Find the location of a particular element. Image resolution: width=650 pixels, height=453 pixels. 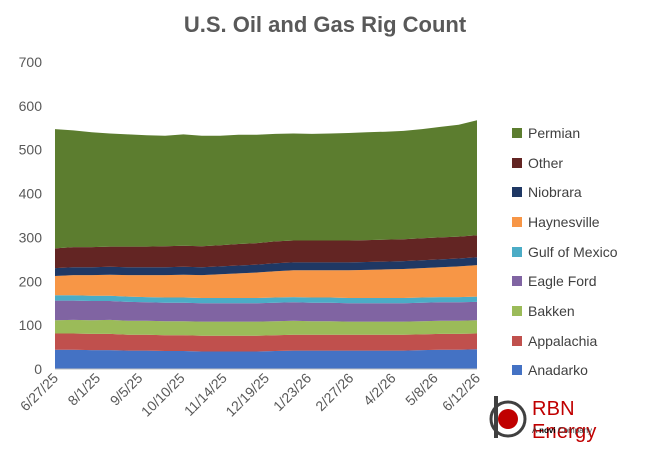

area-series-haynesville is located at coordinates (266, 281).